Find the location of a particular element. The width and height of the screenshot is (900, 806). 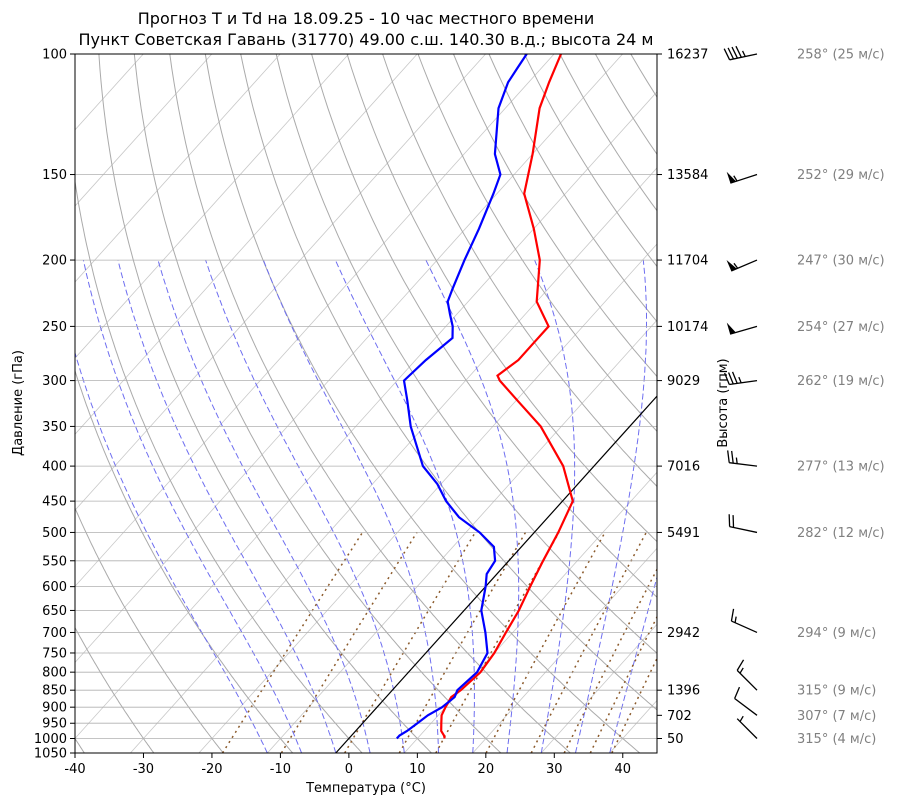

height-tick-label: 702 is located at coordinates (679, 716).